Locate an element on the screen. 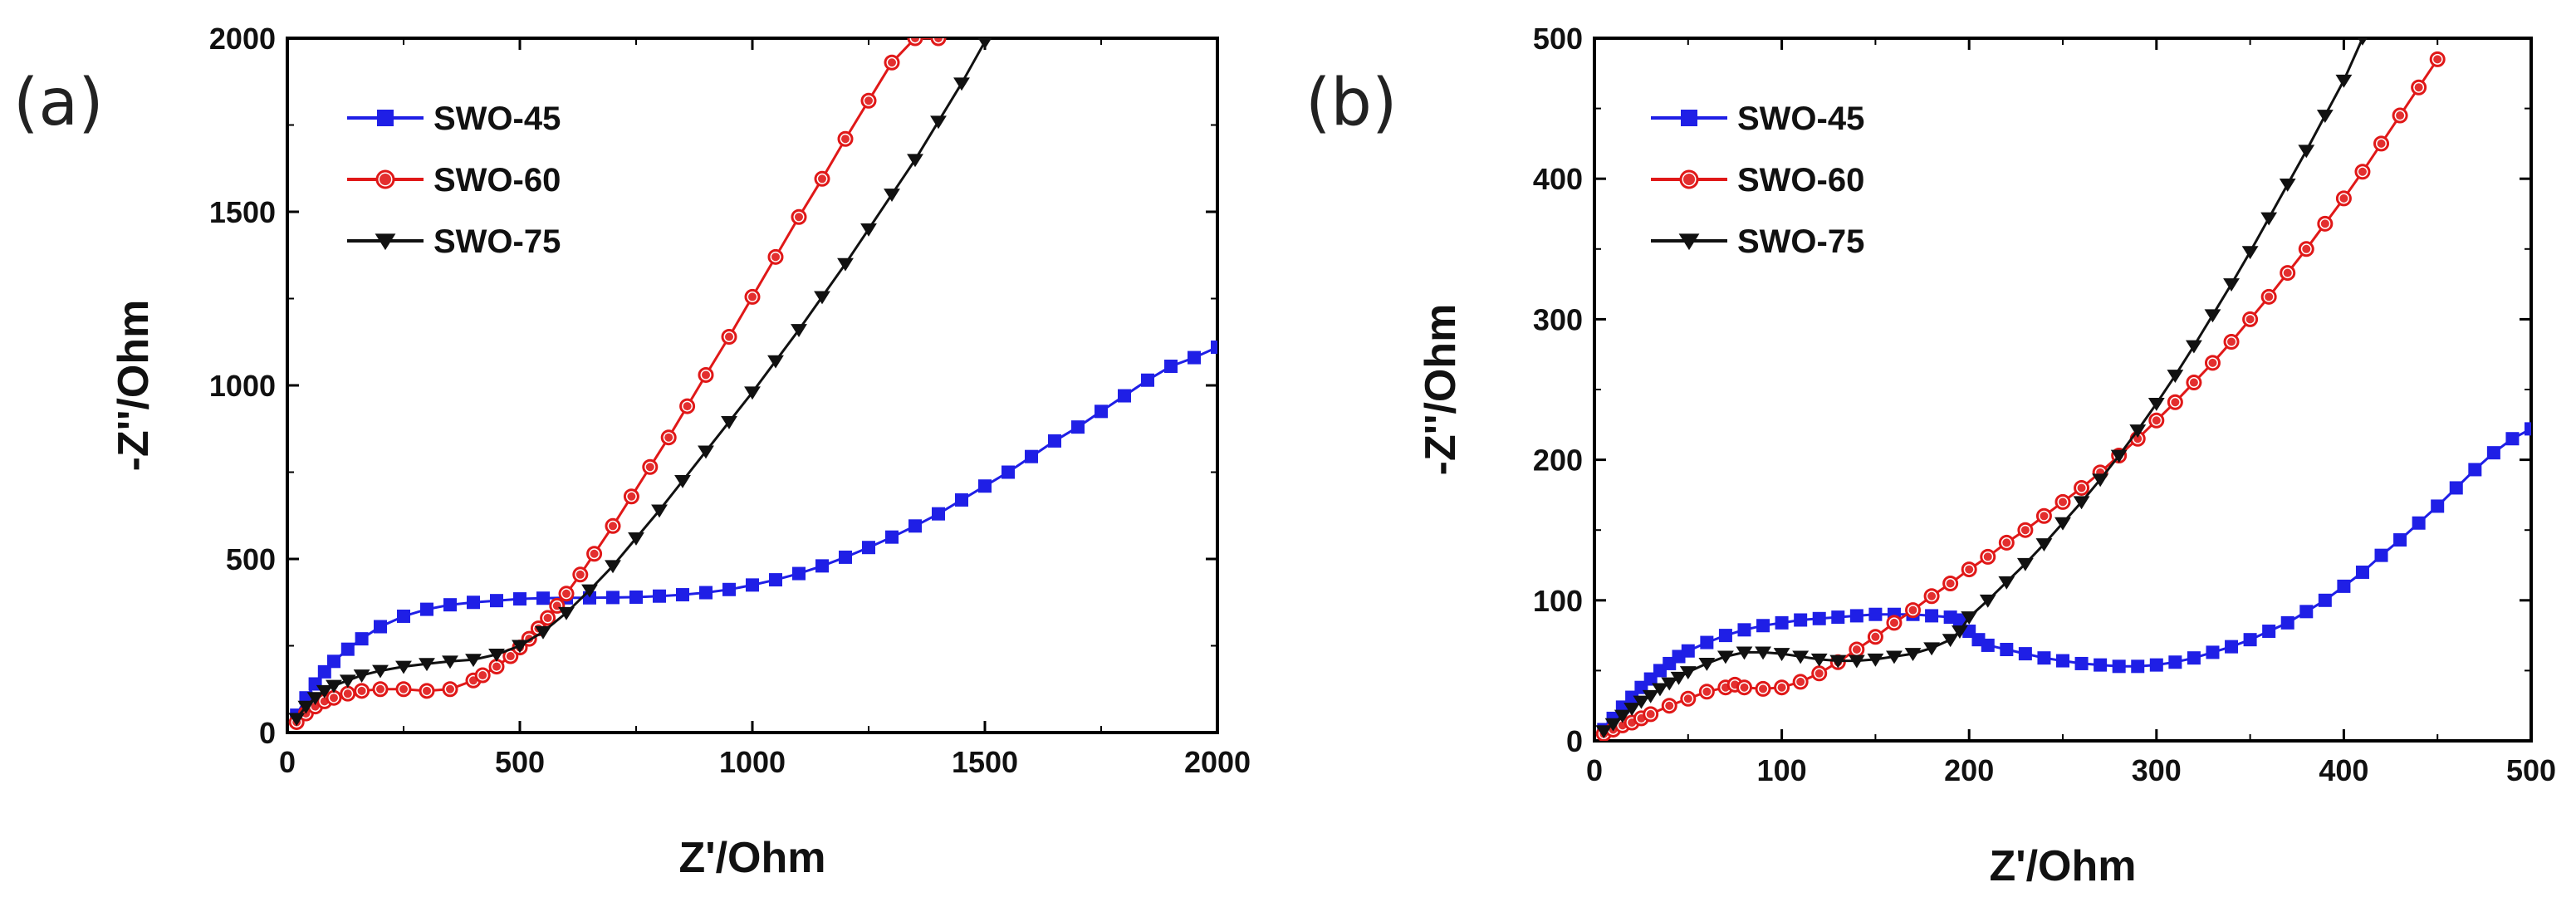  x-tick-label: 500 is located at coordinates (2531, 770).